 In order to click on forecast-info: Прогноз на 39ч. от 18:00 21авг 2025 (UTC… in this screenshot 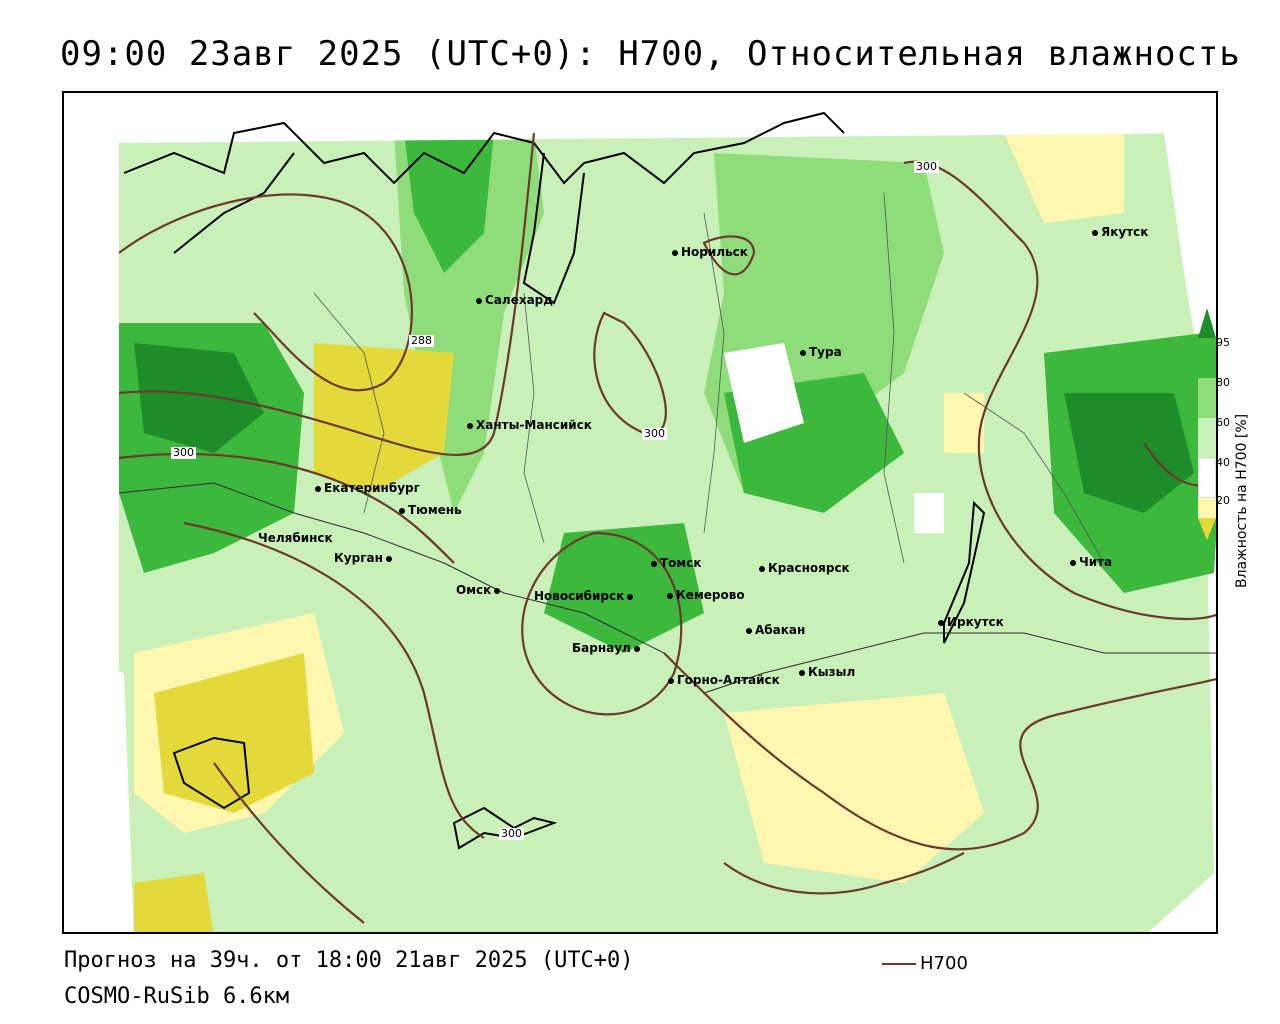, I will do `click(349, 960)`.